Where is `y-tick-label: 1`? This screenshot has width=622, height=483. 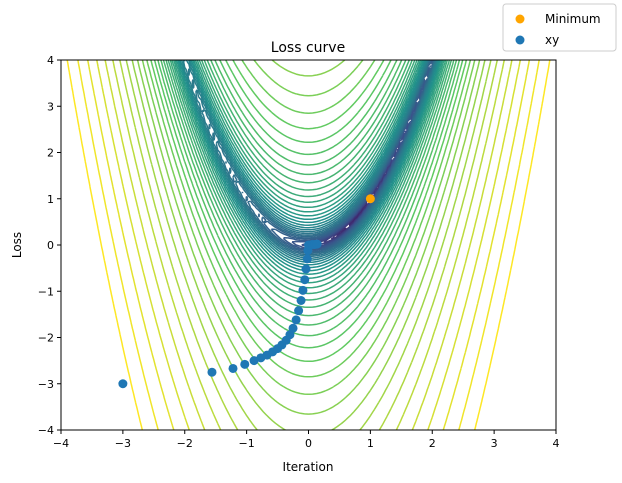
y-tick-label: 1 is located at coordinates (50, 199).